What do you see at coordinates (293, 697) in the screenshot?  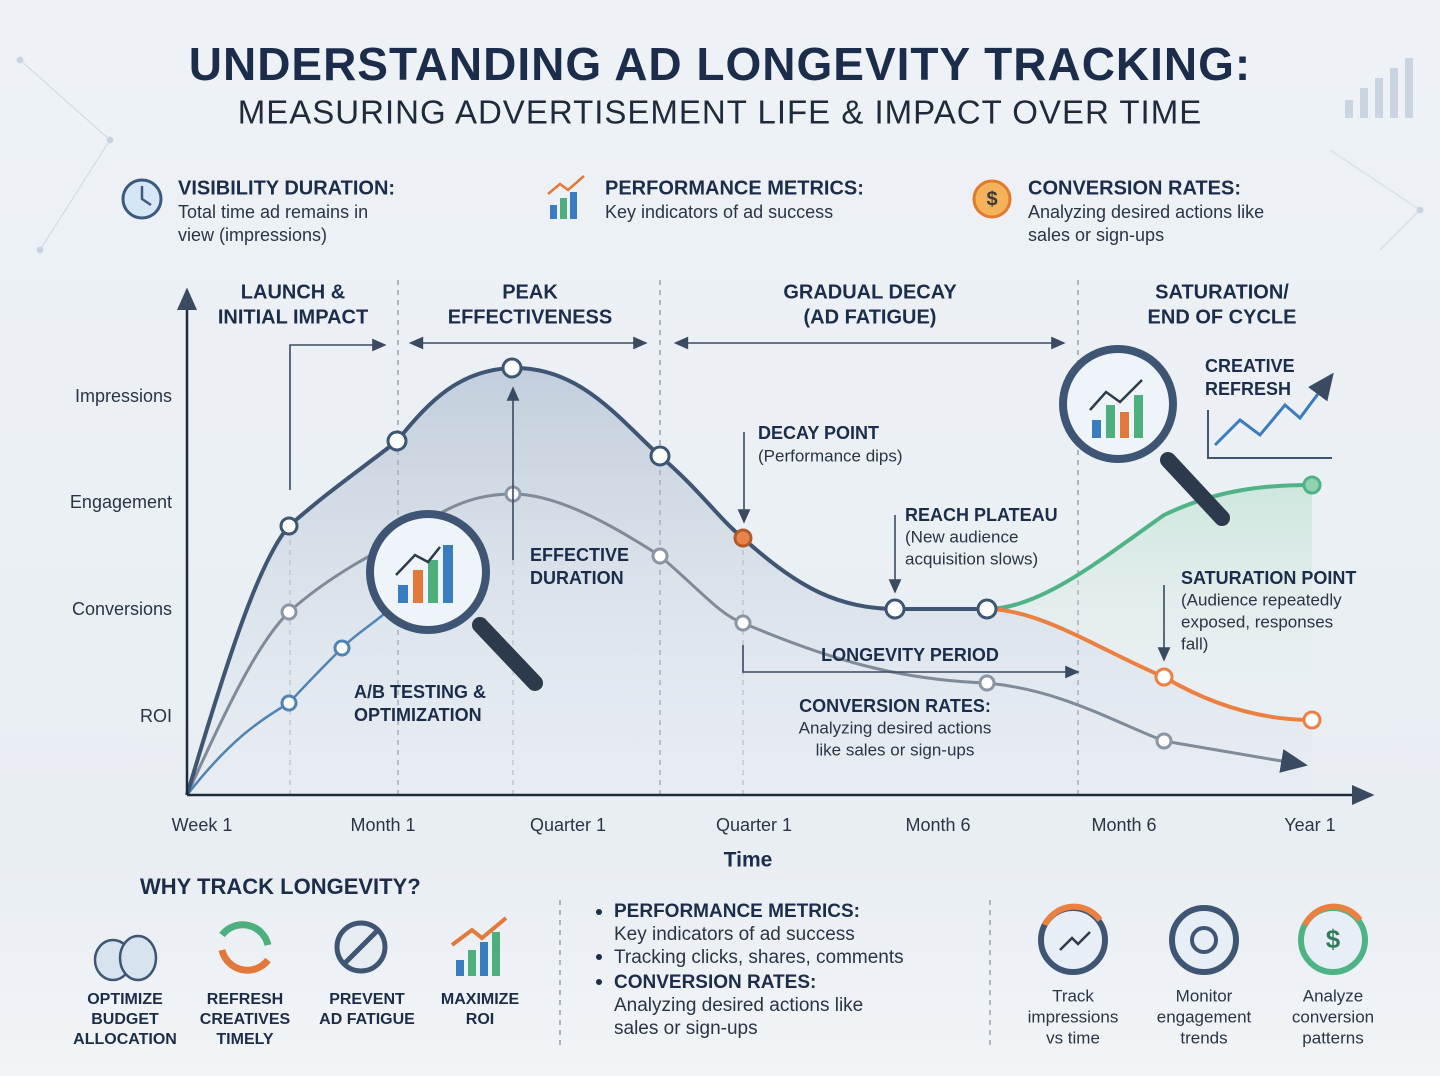 I see `roi-curve` at bounding box center [293, 697].